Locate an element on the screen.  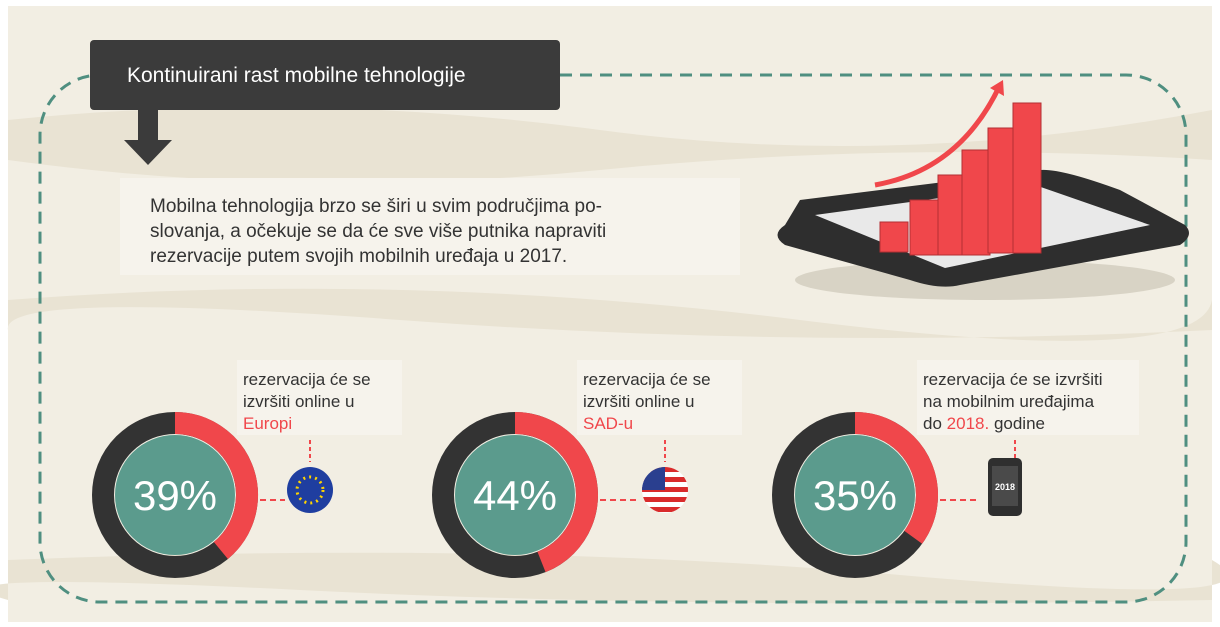
caption-highlight: SAD-u is located at coordinates (608, 423).